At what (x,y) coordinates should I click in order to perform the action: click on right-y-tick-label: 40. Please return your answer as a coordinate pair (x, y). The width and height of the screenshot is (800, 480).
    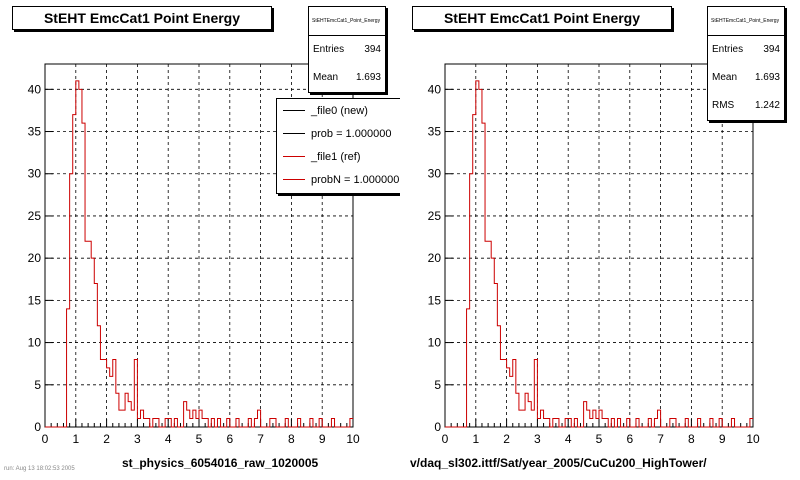
    Looking at the image, I should click on (435, 89).